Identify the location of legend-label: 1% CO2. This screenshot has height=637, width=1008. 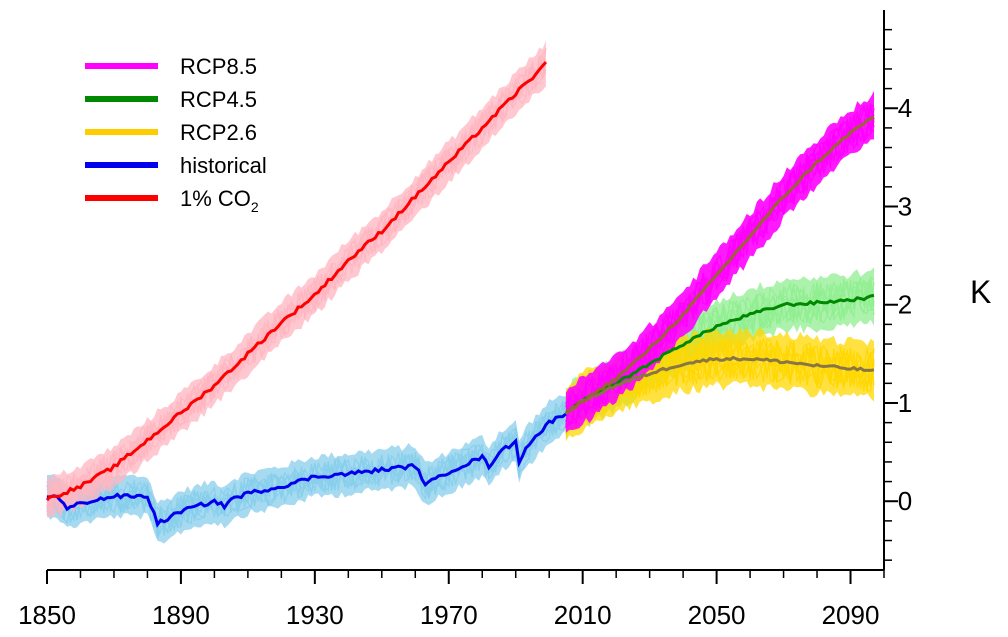
(219, 200).